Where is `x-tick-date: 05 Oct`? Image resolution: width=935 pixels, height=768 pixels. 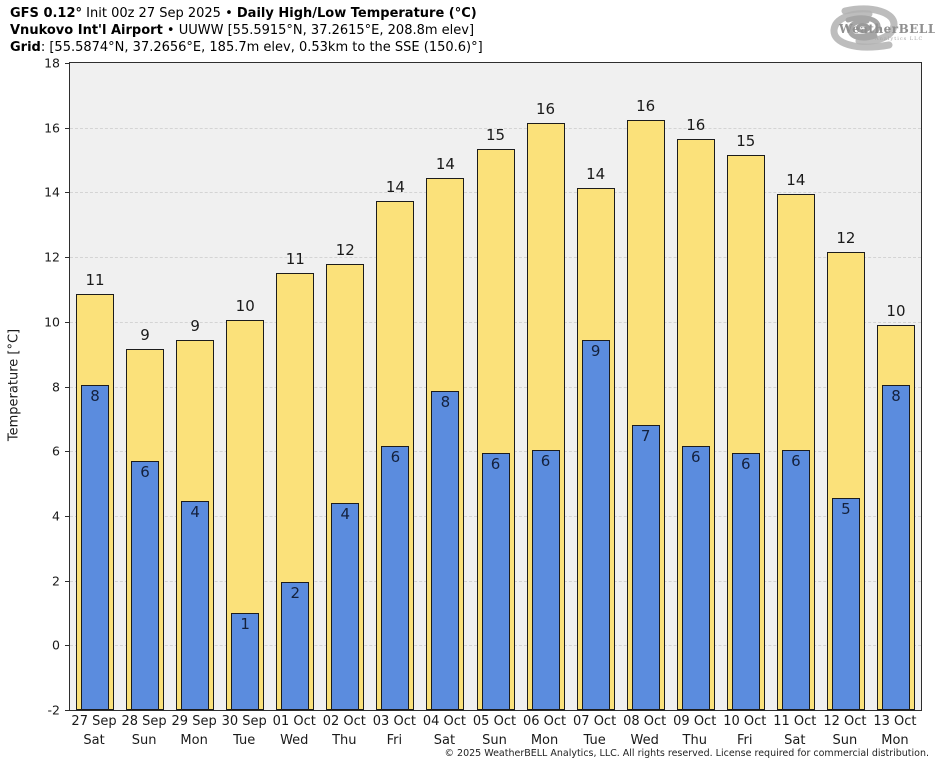
x-tick-date: 05 Oct is located at coordinates (494, 721).